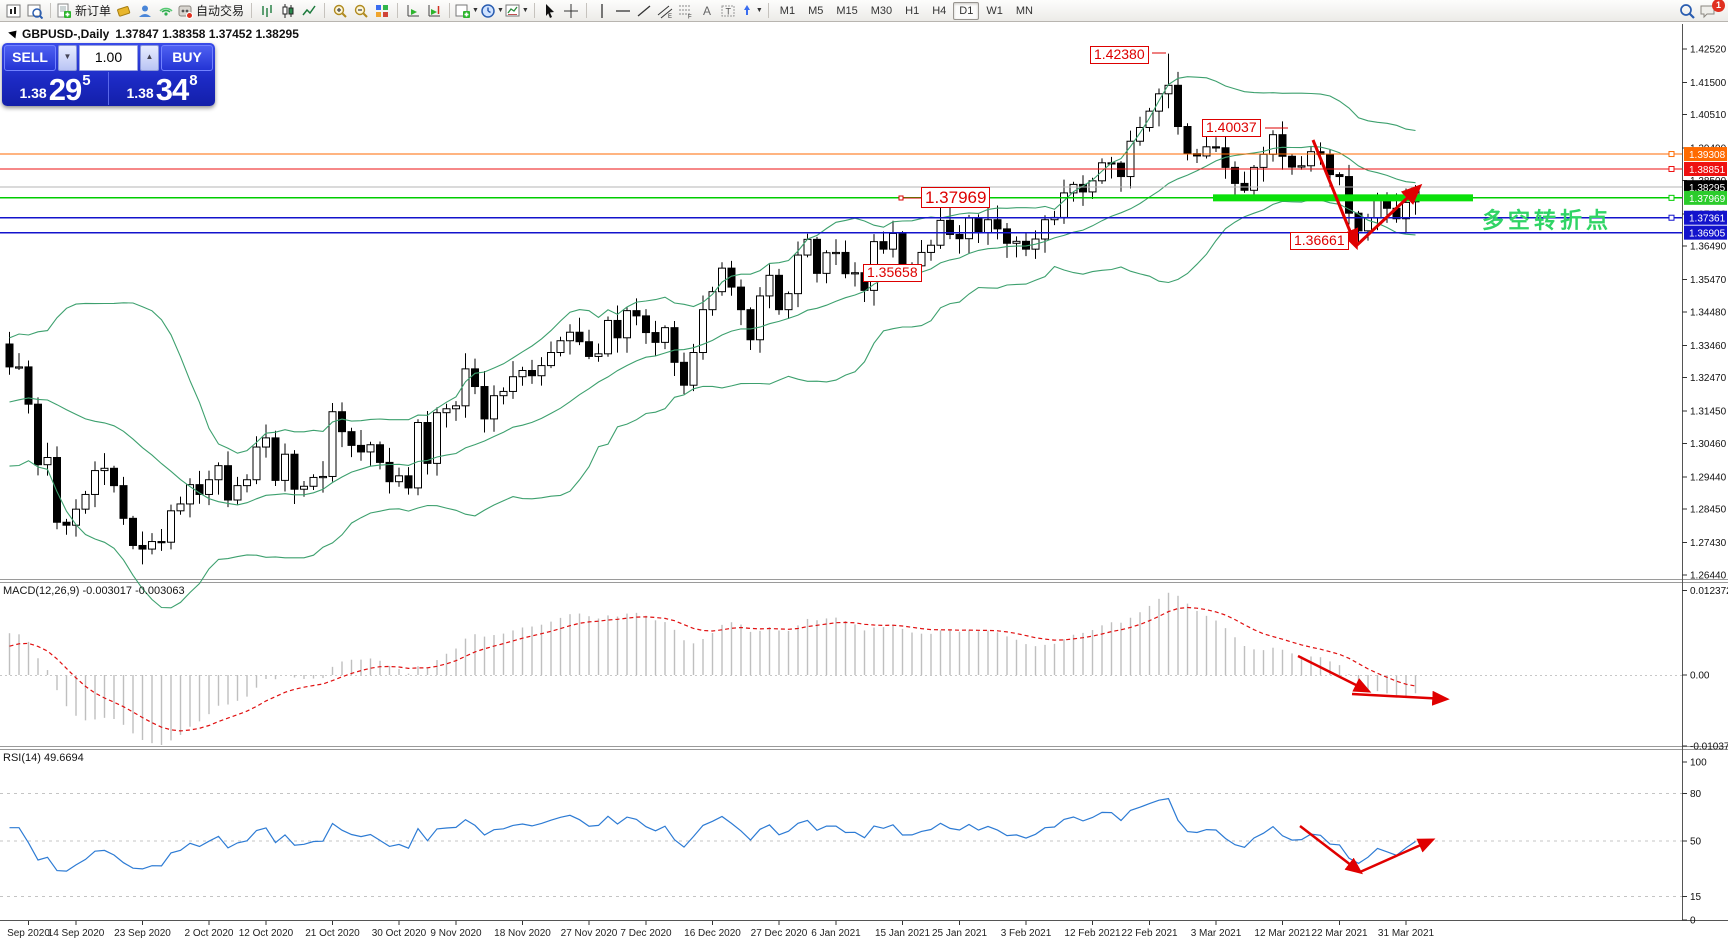  I want to click on symbol-period-label: GBPUSD-,Daily, so click(66, 34).